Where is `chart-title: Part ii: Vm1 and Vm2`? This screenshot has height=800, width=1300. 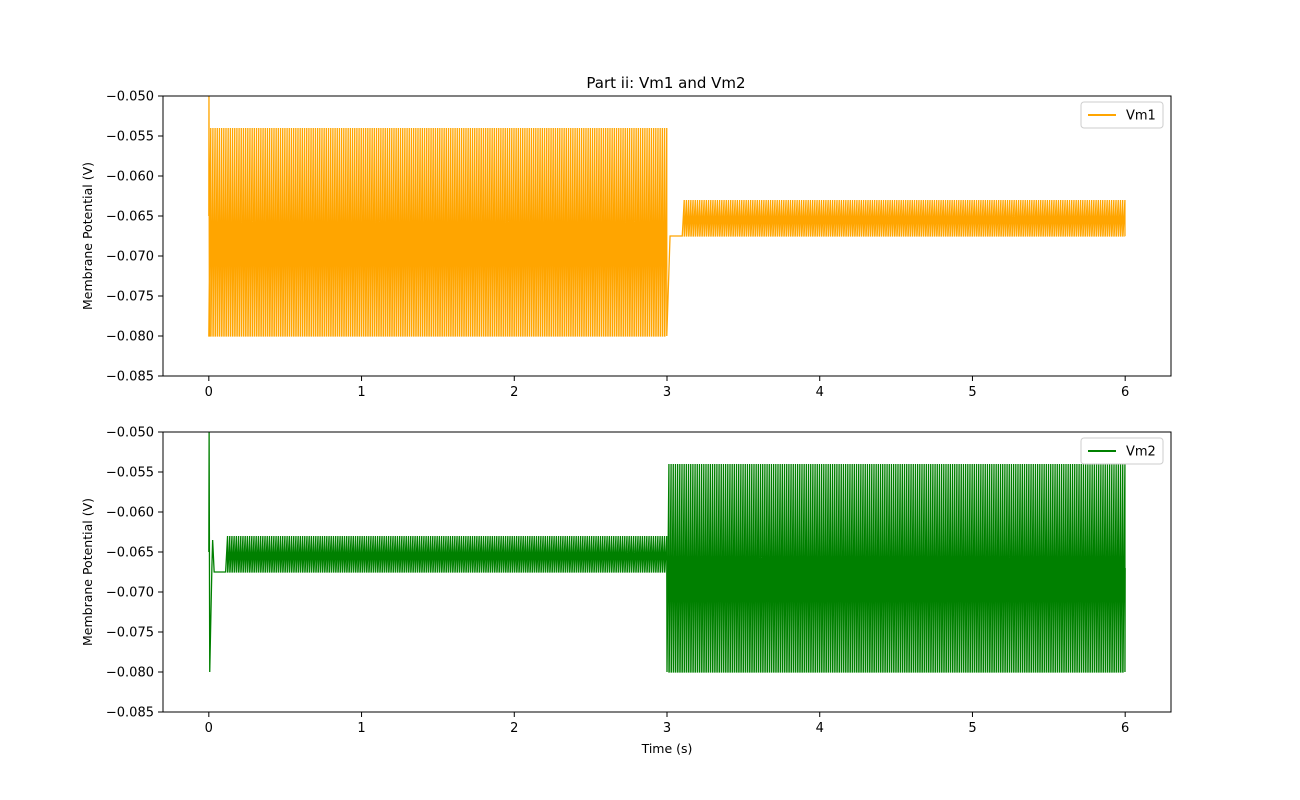
chart-title: Part ii: Vm1 and Vm2 is located at coordinates (665, 83).